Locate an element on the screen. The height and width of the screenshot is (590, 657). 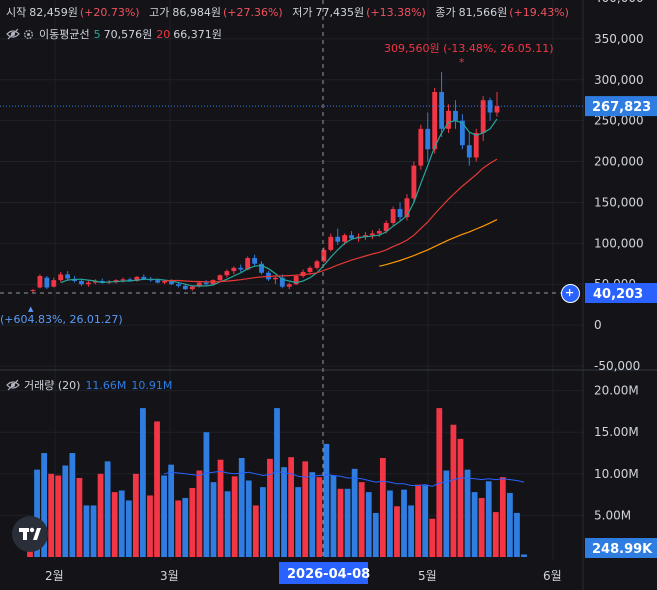
low-label: 저가 is located at coordinates (302, 12).